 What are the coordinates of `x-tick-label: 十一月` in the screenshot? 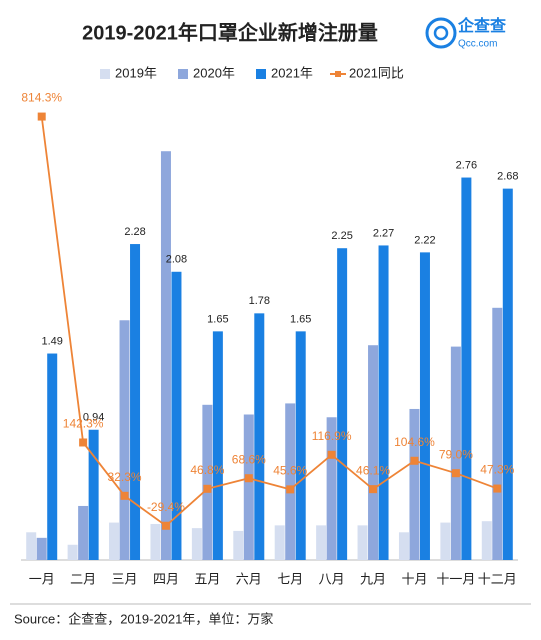 It's located at (455, 578).